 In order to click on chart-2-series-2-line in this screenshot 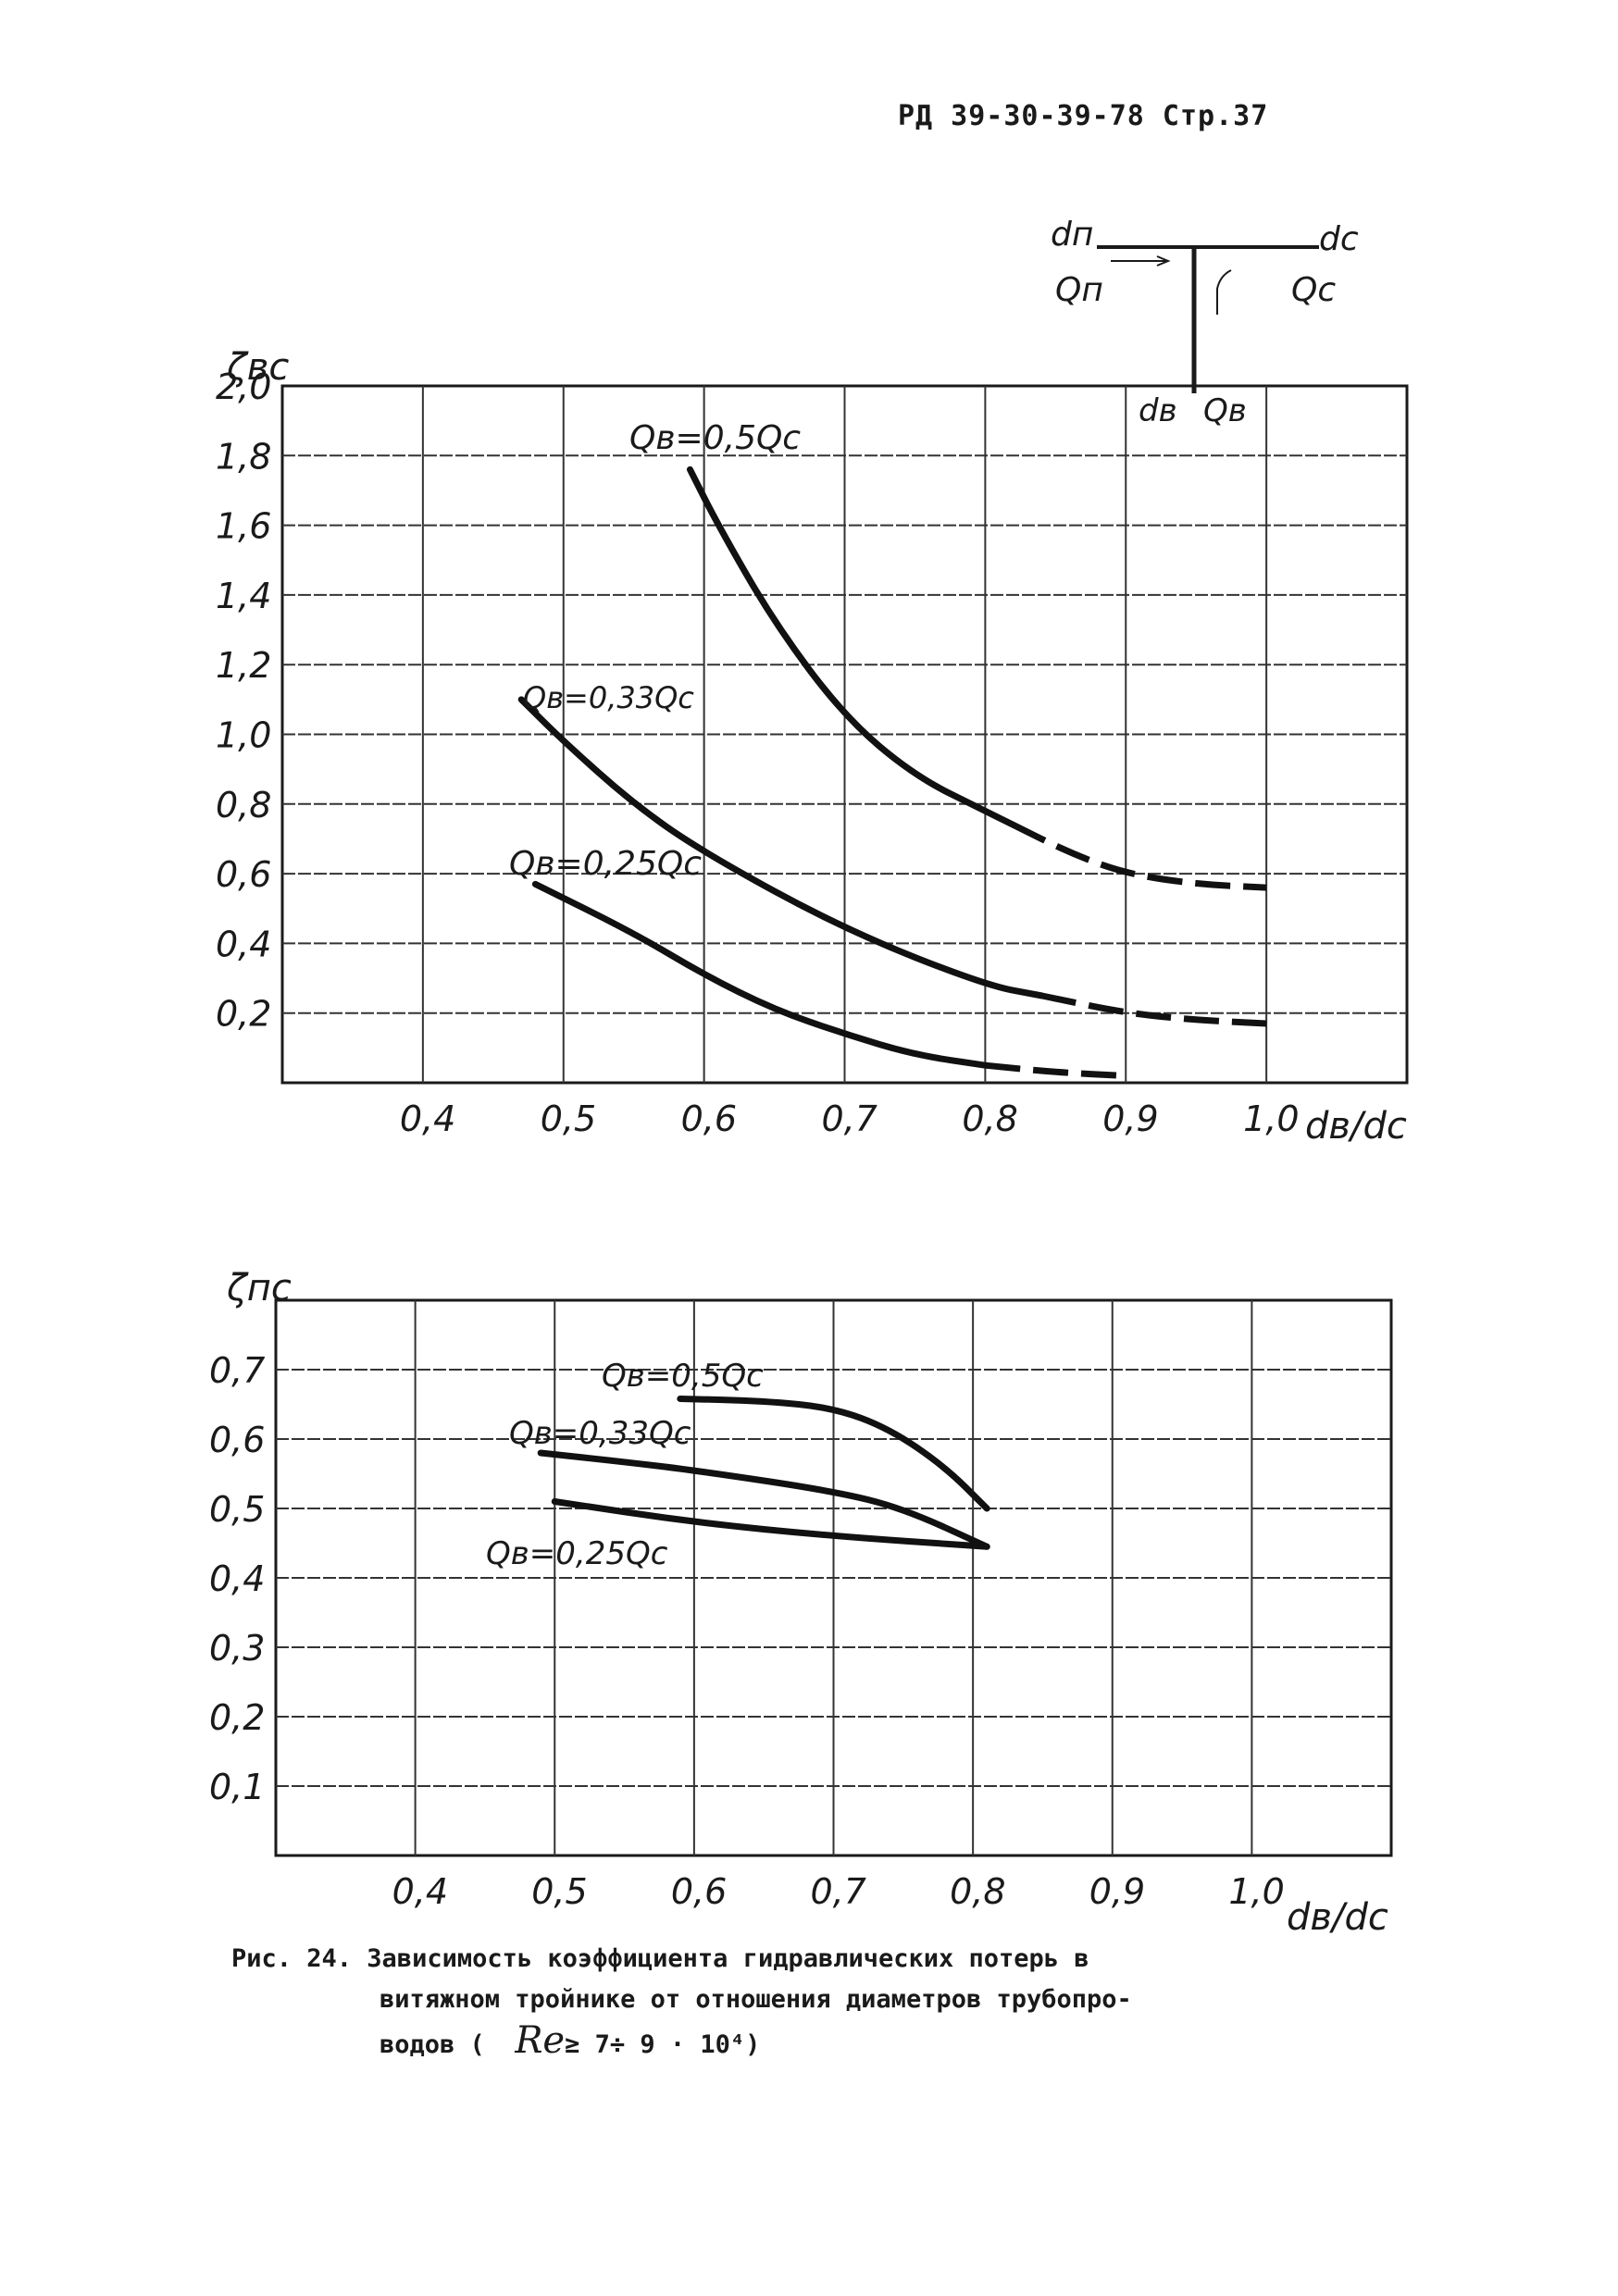, I will do `click(770, 1524)`.